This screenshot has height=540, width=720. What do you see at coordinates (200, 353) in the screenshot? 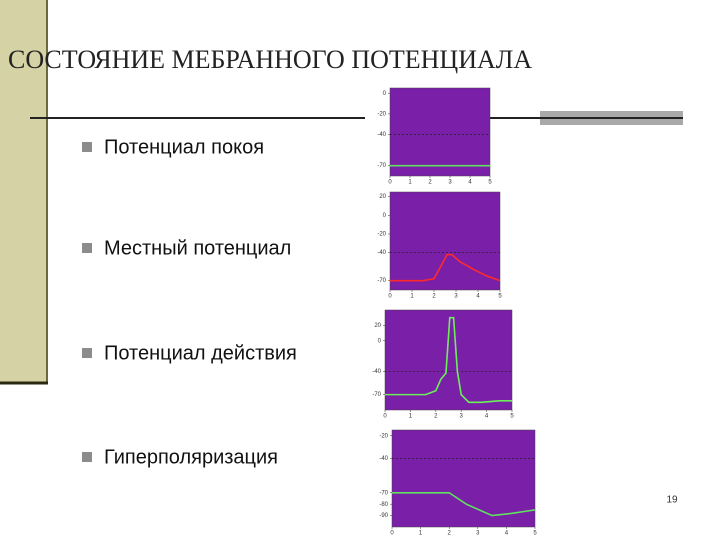
I see `bullet-text: Потенциал действия` at bounding box center [200, 353].